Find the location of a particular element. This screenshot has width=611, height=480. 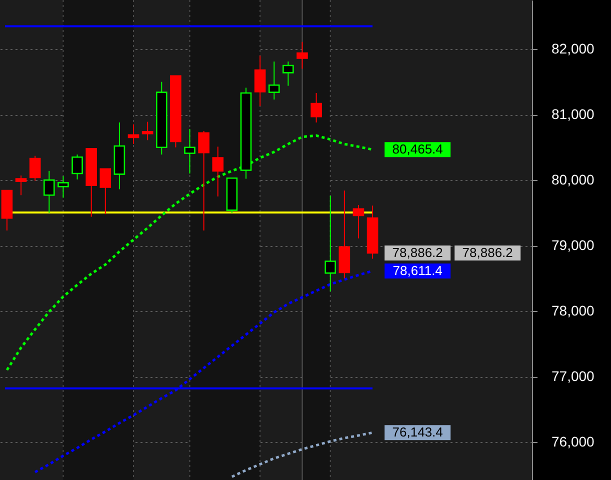

line-series is located at coordinates (302, 454).